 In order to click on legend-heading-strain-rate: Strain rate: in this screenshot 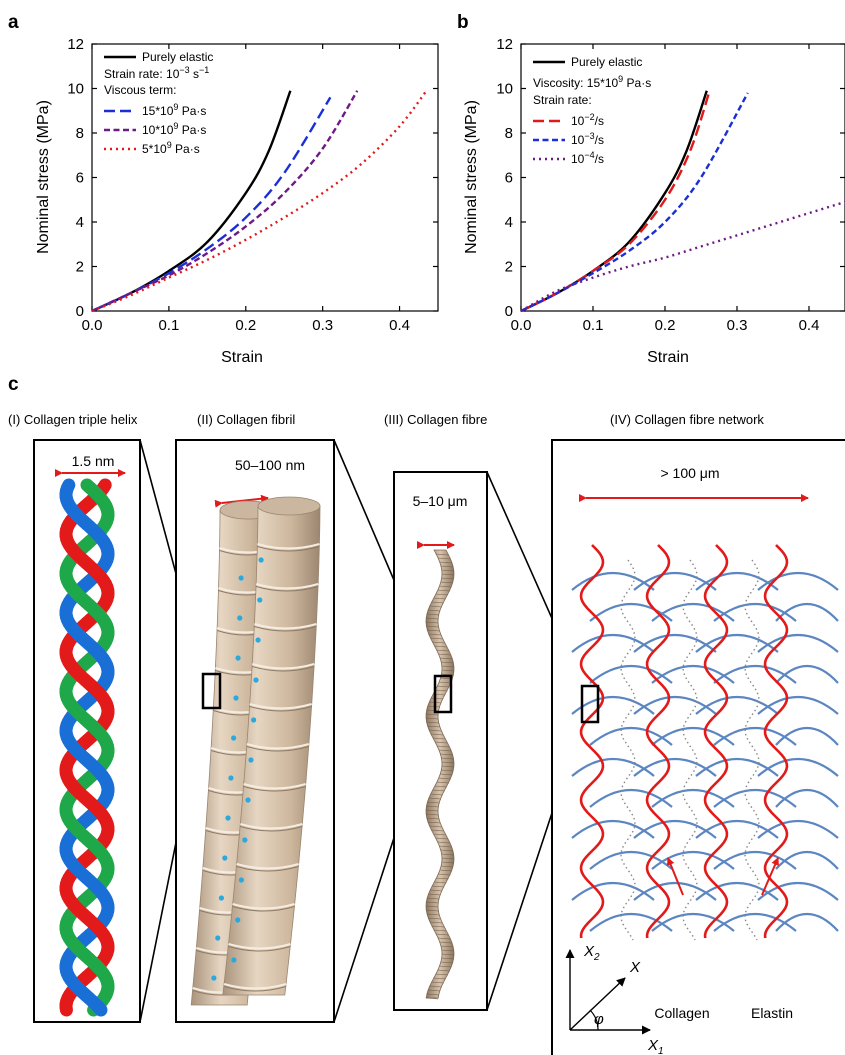, I will do `click(562, 100)`.